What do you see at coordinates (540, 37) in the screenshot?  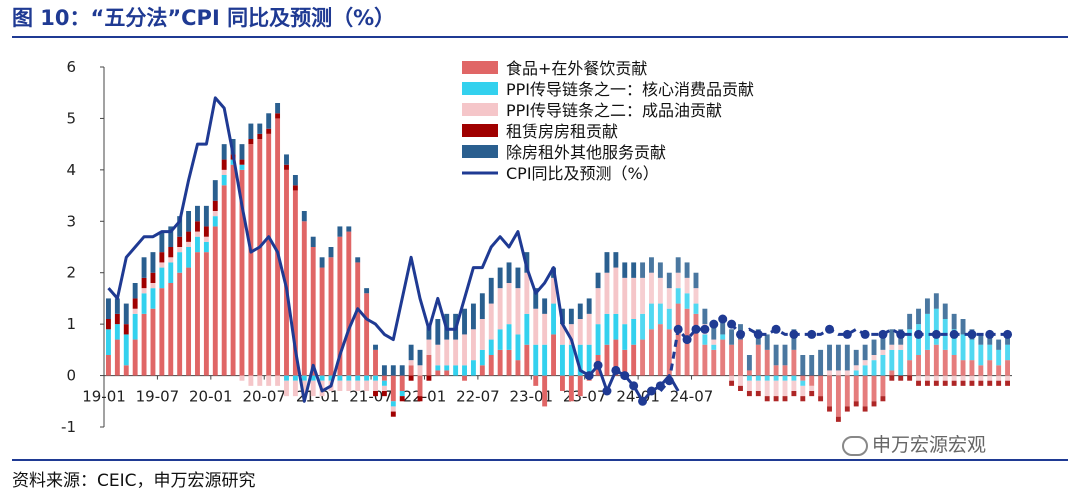 I see `title-rule` at bounding box center [540, 37].